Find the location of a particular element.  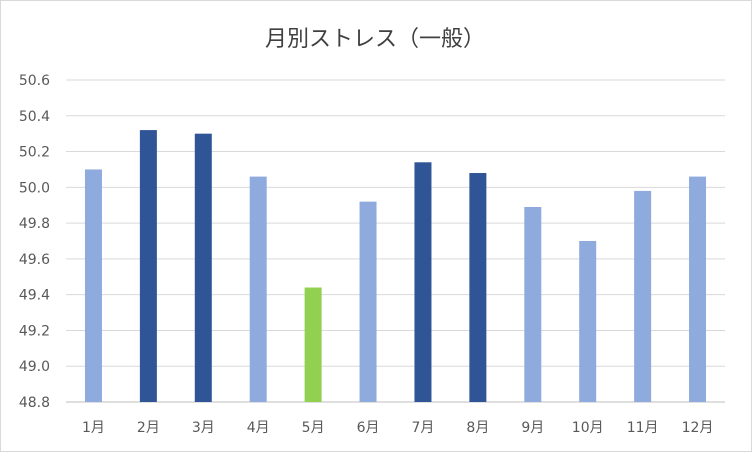

x-tick-label: 10月 is located at coordinates (588, 428).